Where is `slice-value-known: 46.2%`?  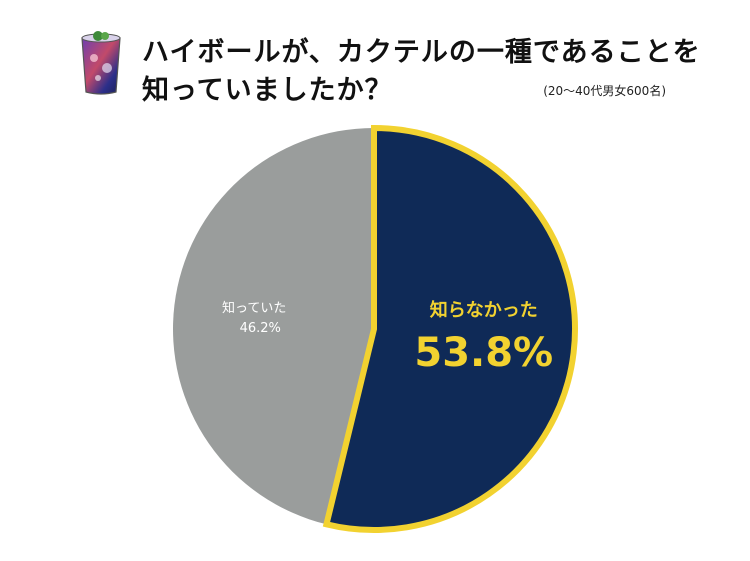
slice-value-known: 46.2% is located at coordinates (260, 328).